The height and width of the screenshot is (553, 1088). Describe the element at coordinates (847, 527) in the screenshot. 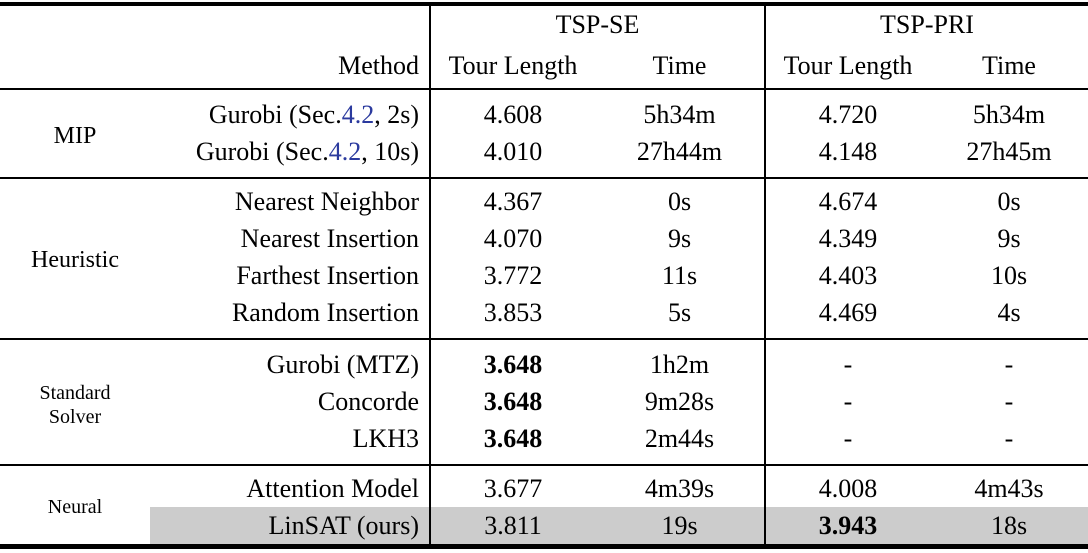

I see `cell-pri-tour-length: 3.943` at that location.